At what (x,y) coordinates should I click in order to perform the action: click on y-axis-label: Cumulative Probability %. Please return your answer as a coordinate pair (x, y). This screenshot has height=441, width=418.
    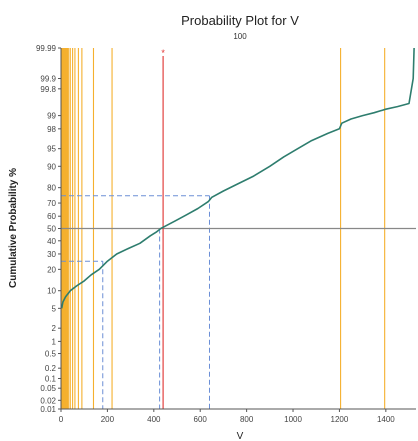
    Looking at the image, I should click on (13, 228).